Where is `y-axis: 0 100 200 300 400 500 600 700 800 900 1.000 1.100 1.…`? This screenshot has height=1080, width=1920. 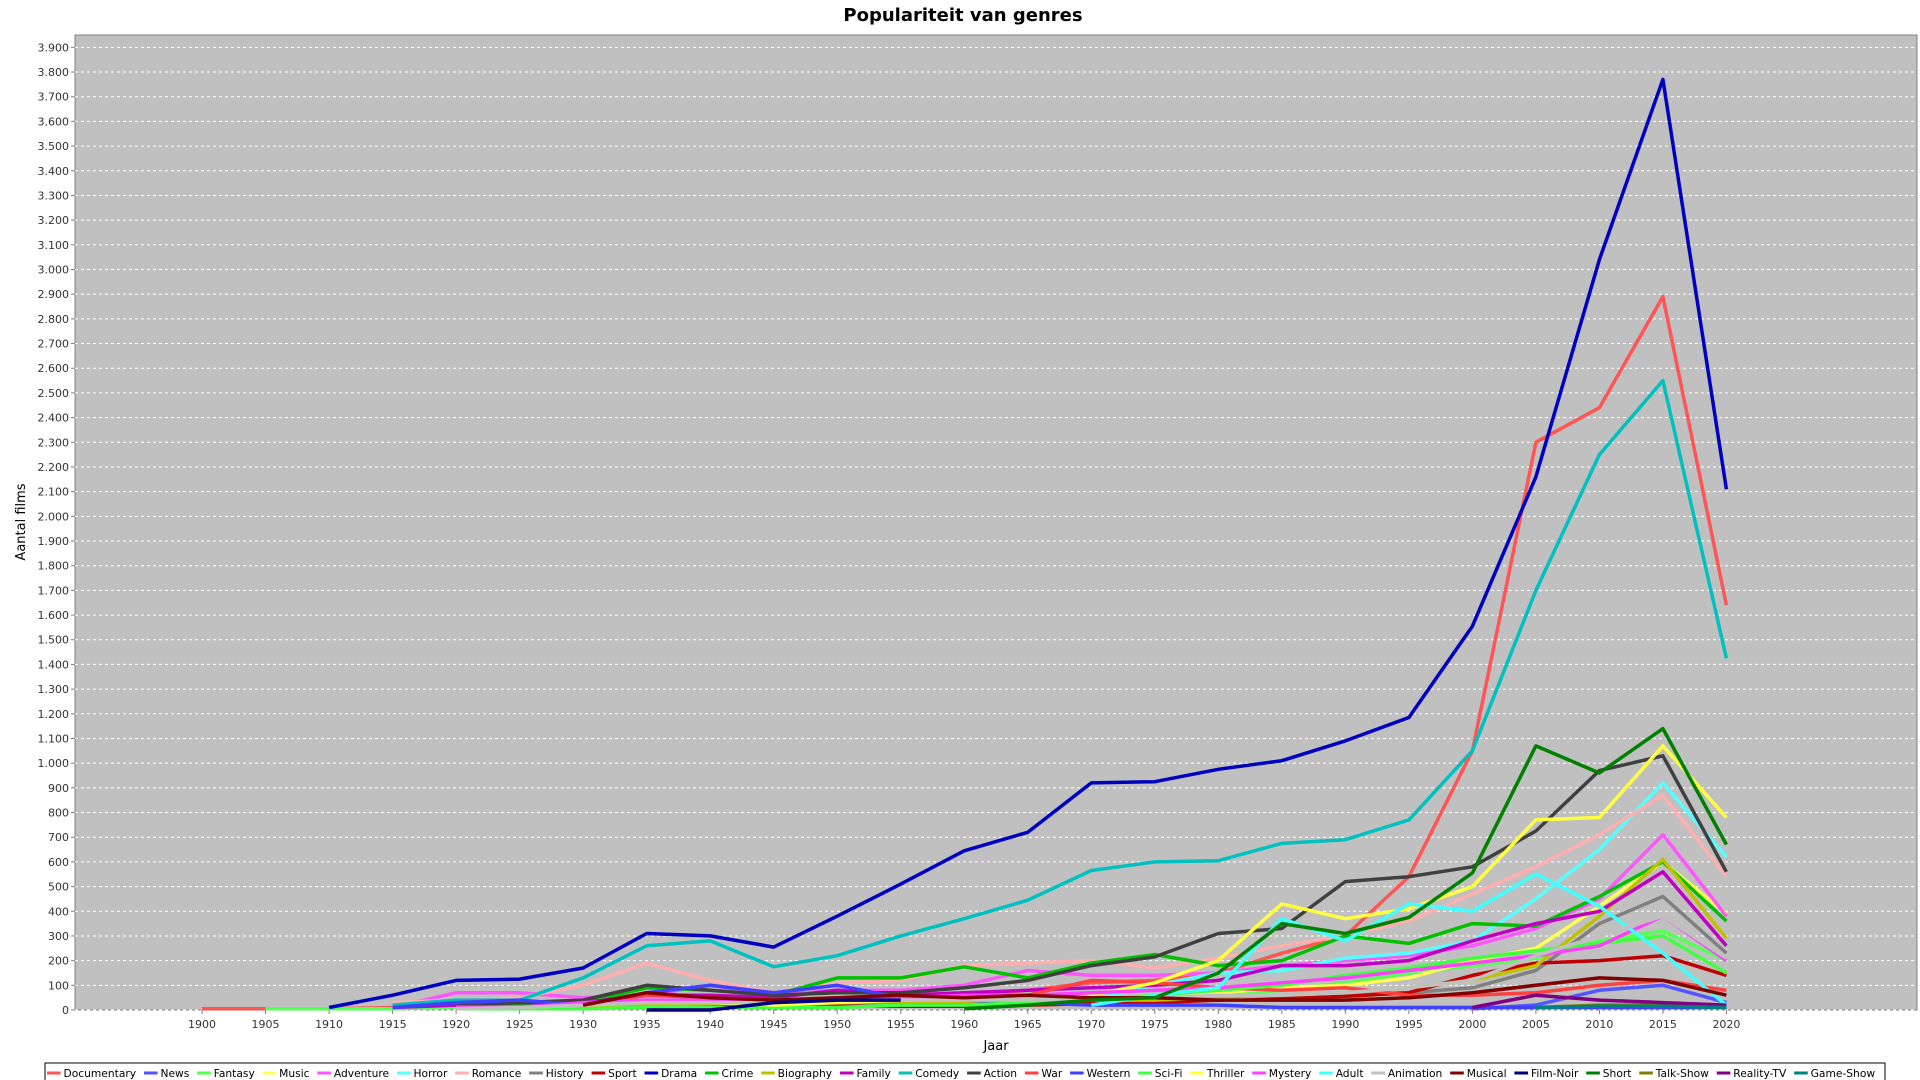
y-axis: 0 100 200 300 400 500 600 700 800 900 1.000 1.100 1.… is located at coordinates (56, 529).